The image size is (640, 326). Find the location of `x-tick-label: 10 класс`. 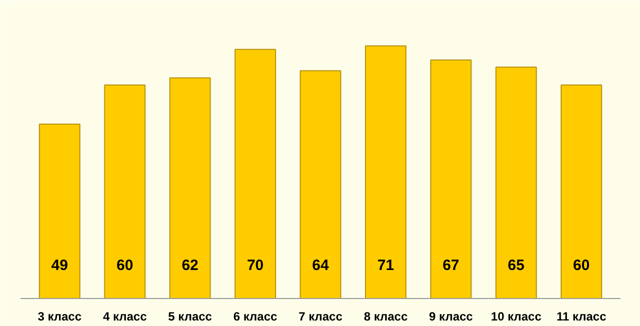

x-tick-label: 10 класс is located at coordinates (516, 317).